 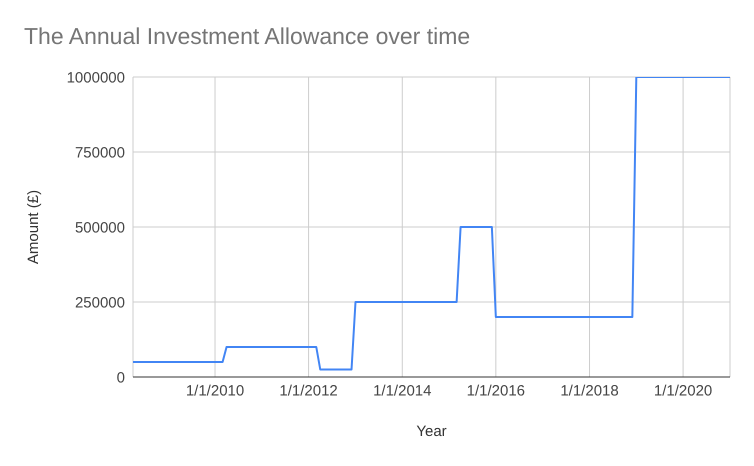 I want to click on y-tick-label: 0, so click(x=120, y=377).